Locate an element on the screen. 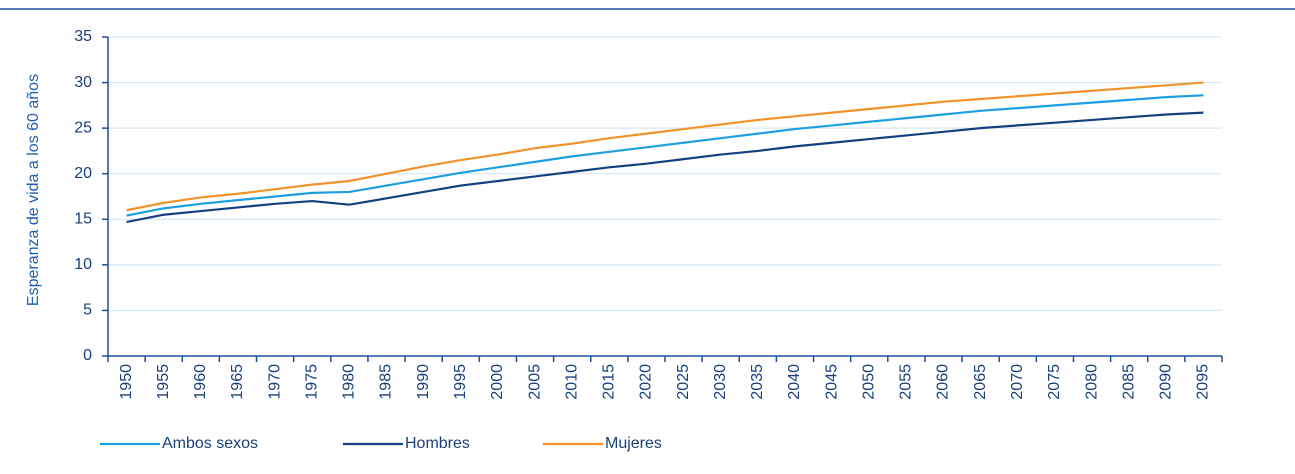 The width and height of the screenshot is (1295, 474). y-axis-label: Esperanza de vida a los 60 años is located at coordinates (33, 190).